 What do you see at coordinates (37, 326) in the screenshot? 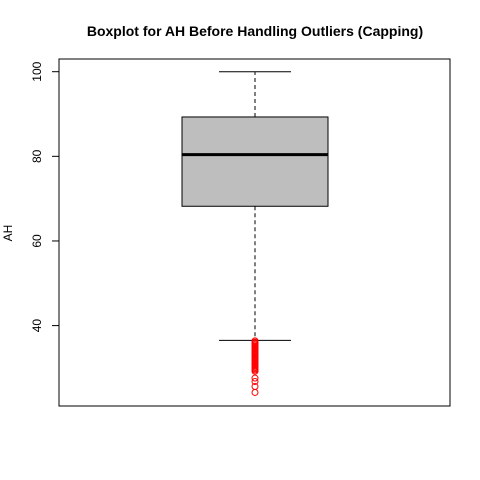
I see `y-tick-label: 40` at bounding box center [37, 326].